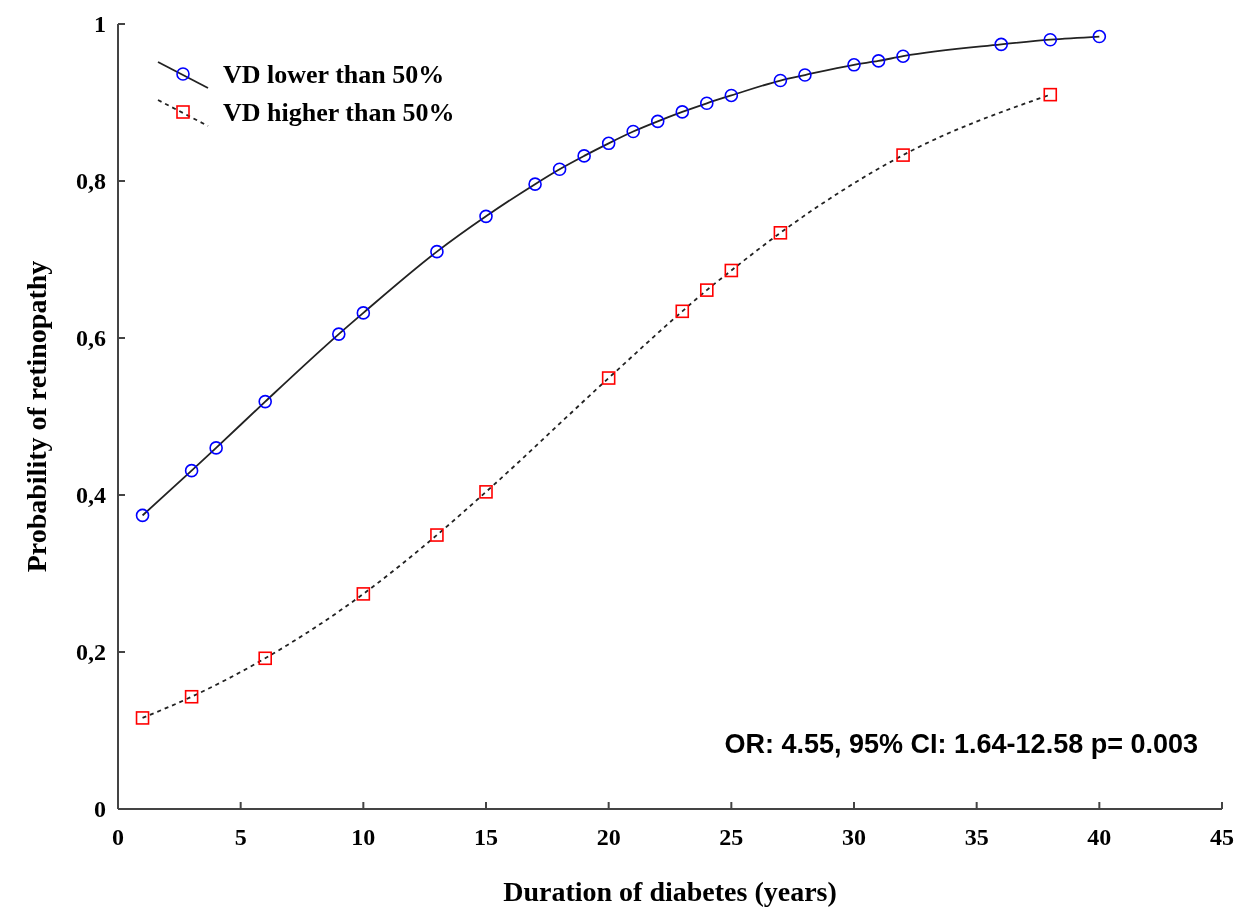 The height and width of the screenshot is (917, 1244). What do you see at coordinates (118, 837) in the screenshot?
I see `x-tick-label: 0` at bounding box center [118, 837].